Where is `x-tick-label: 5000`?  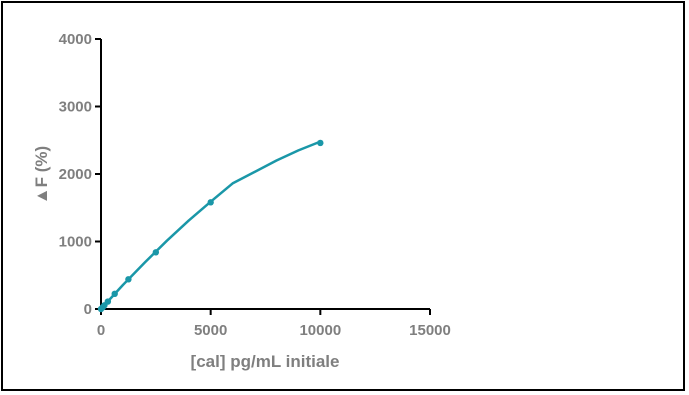 x-tick-label: 5000 is located at coordinates (210, 330).